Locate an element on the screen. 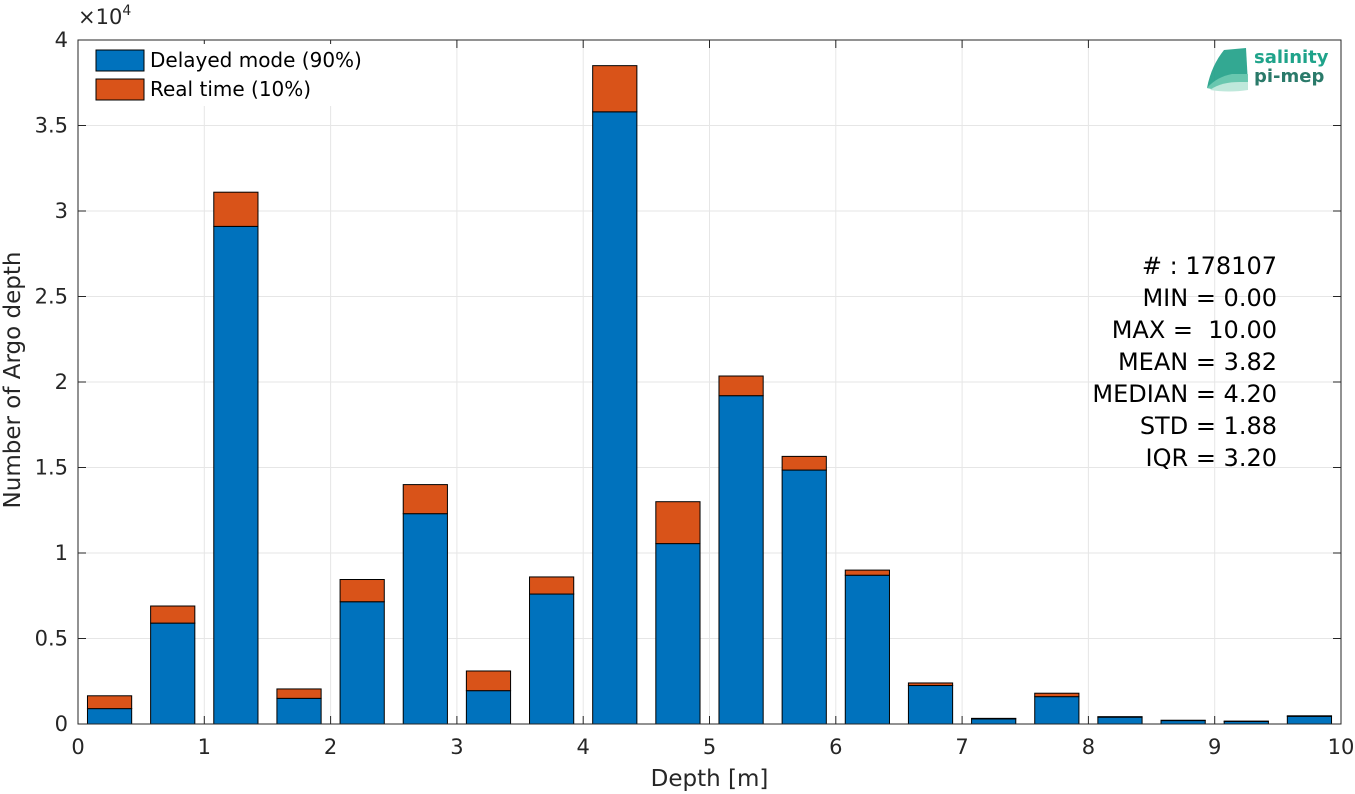 This screenshot has width=1355, height=794. stats-line-iqr: IQR = 3.20 is located at coordinates (1211, 458).